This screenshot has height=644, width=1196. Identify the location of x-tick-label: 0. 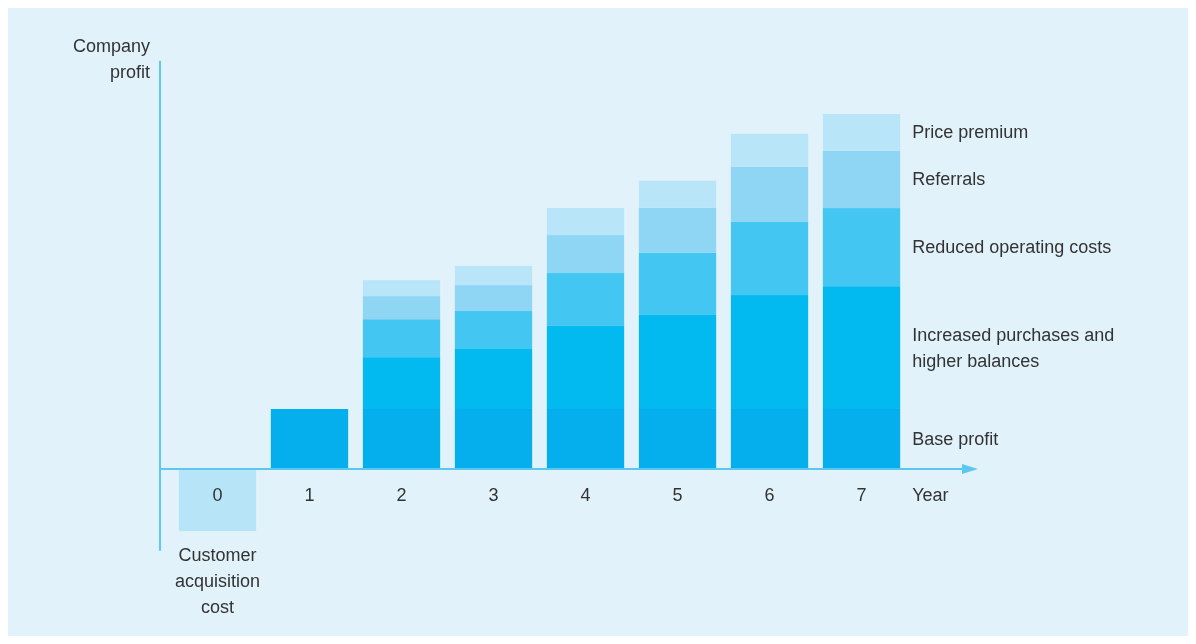
(217, 495).